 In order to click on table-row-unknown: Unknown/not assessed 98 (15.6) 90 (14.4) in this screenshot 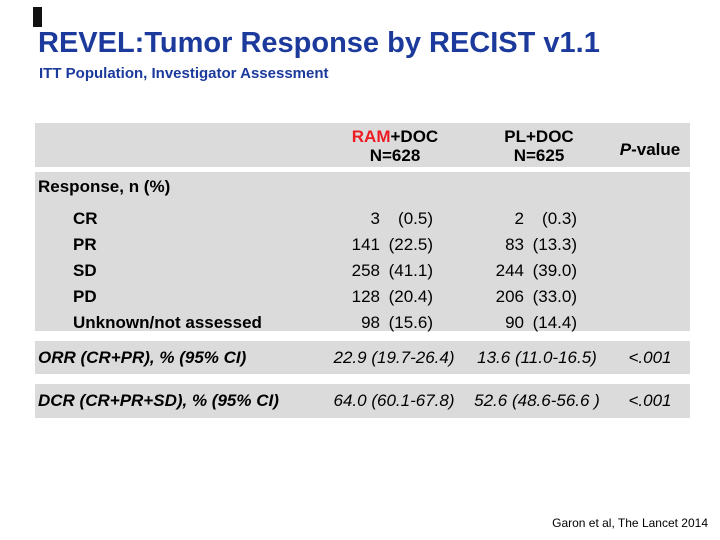, I will do `click(362, 323)`.